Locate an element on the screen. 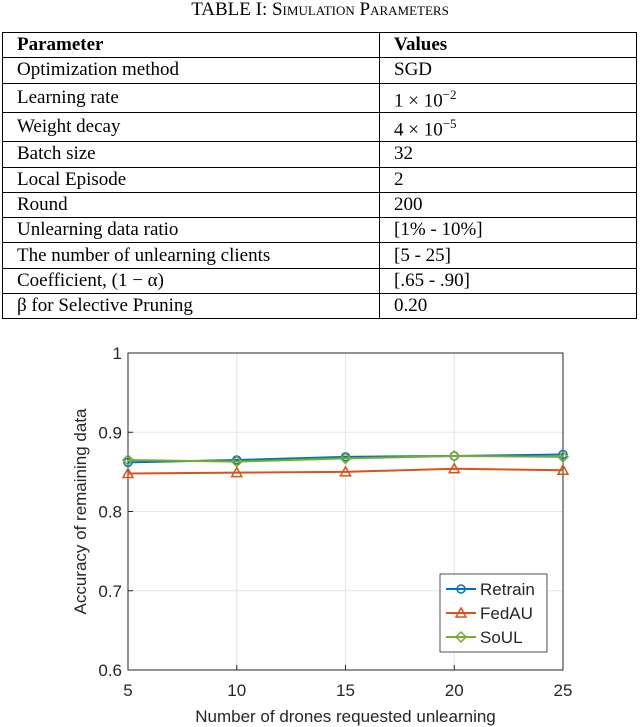 This screenshot has width=640, height=727. table-row: Learning rate 1 × 10−2 is located at coordinates (319, 97).